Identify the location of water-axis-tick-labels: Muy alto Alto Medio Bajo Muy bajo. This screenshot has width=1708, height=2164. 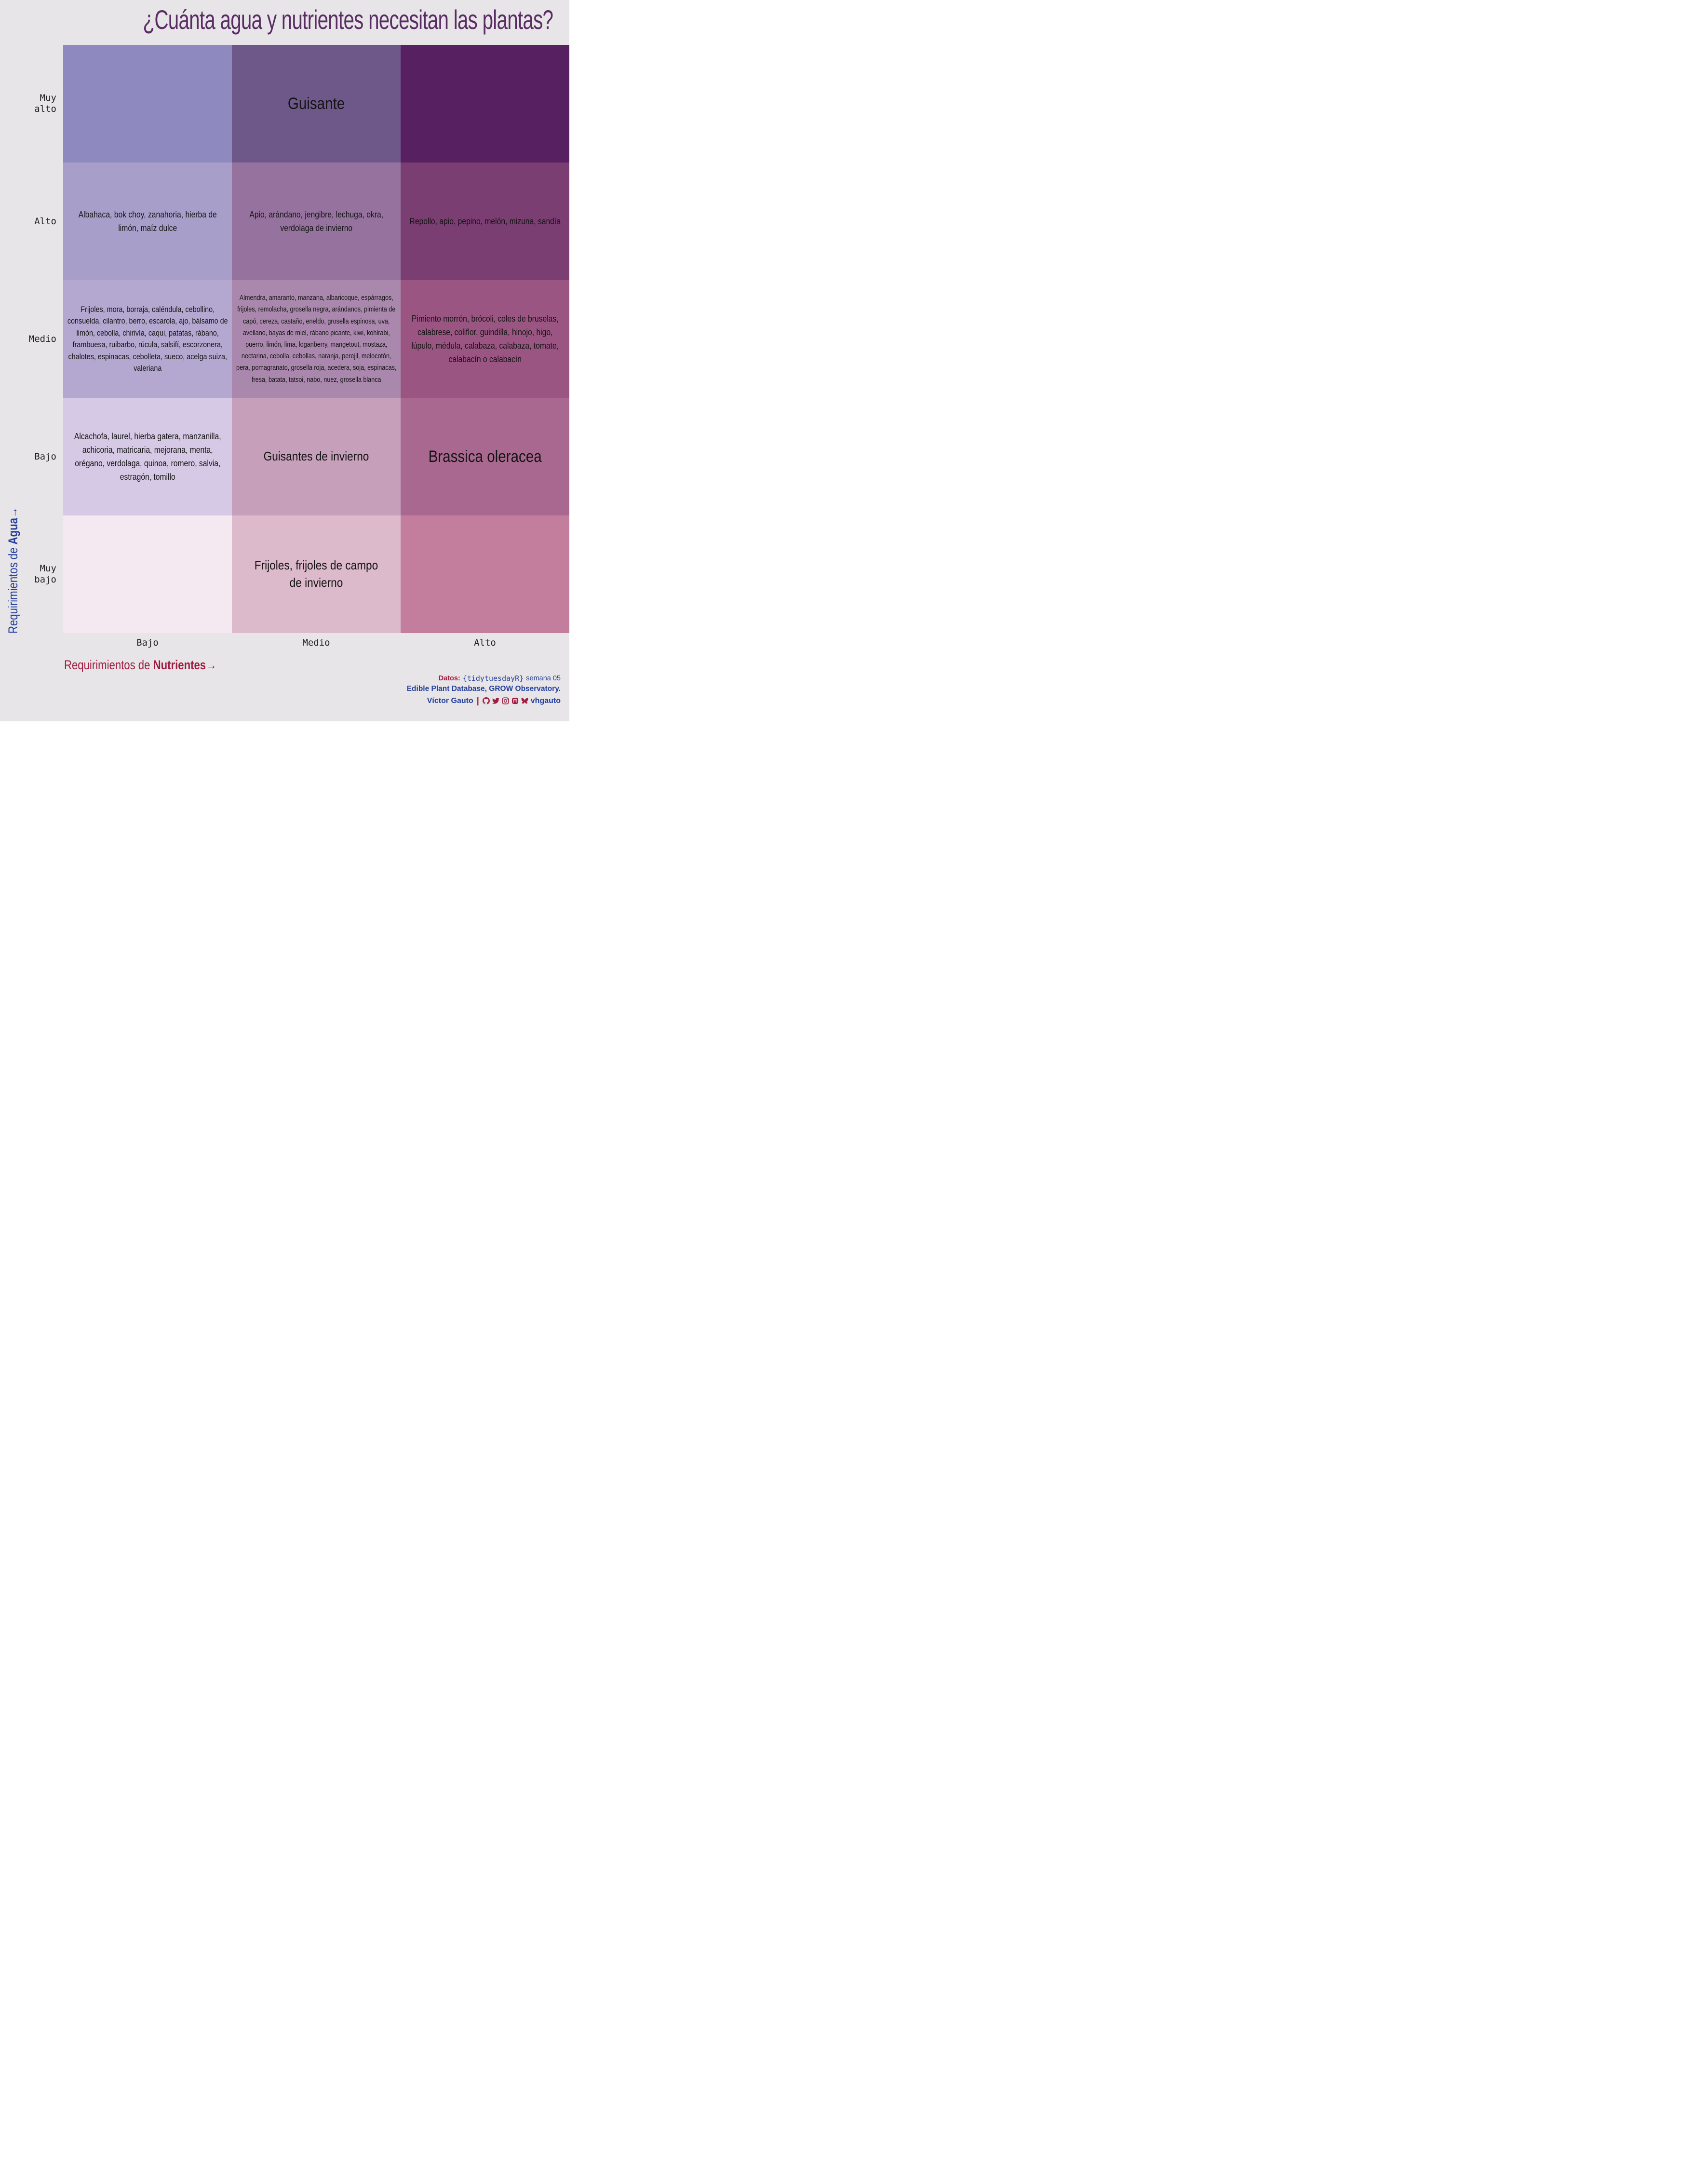
(28, 339).